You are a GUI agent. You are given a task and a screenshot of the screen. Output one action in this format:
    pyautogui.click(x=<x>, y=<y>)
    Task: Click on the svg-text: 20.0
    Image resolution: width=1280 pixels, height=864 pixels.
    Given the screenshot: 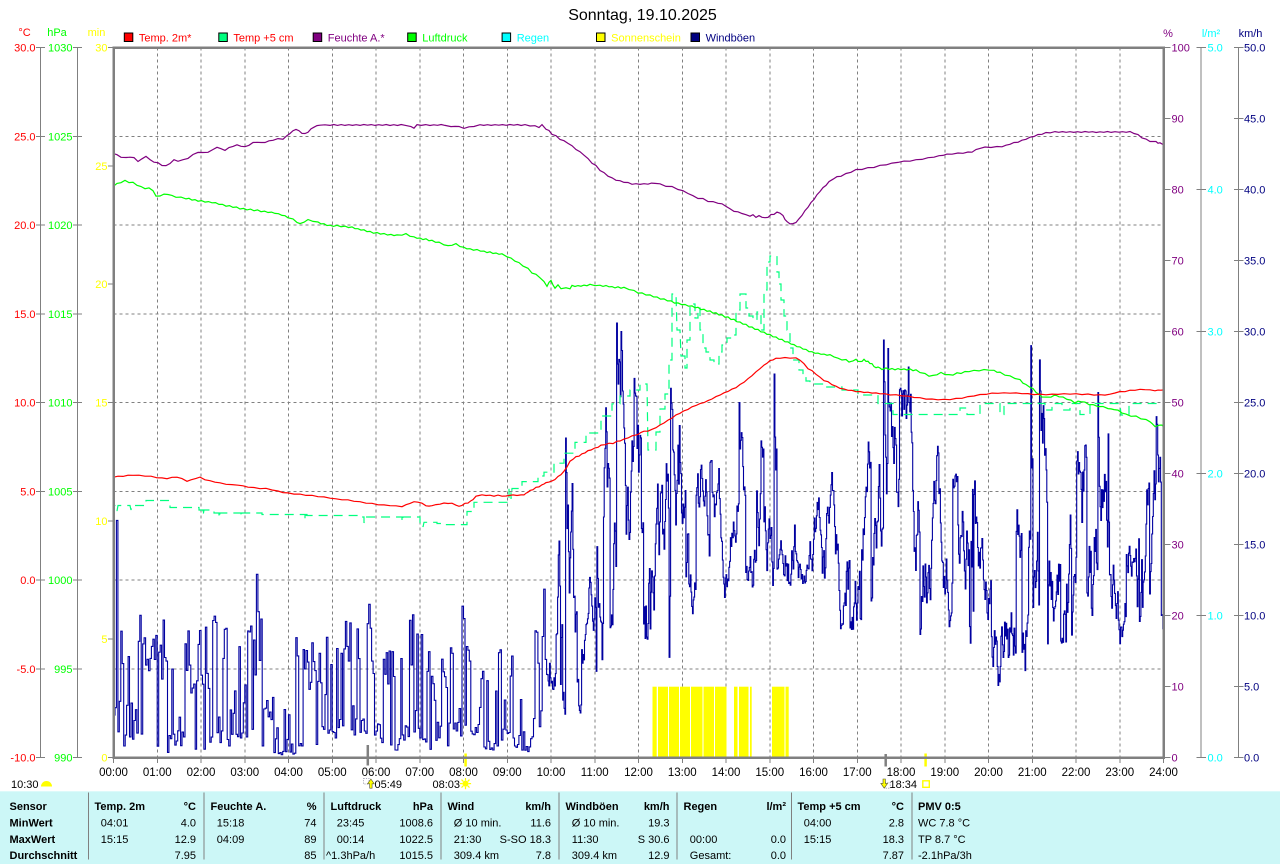 What is the action you would take?
    pyautogui.click(x=1254, y=475)
    